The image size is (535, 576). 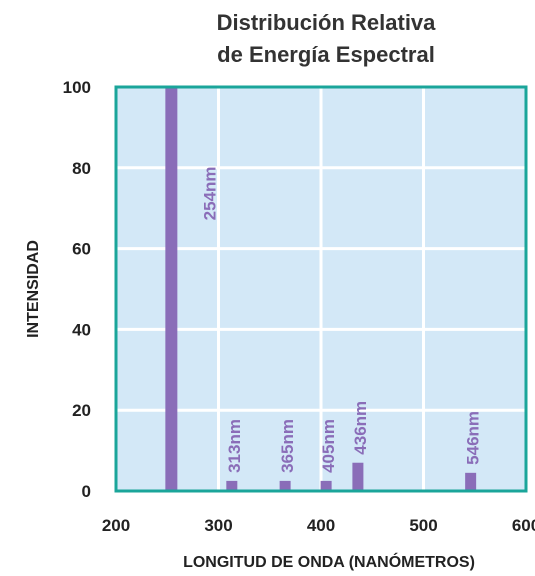 What do you see at coordinates (218, 525) in the screenshot?
I see `x-tick-label: 300` at bounding box center [218, 525].